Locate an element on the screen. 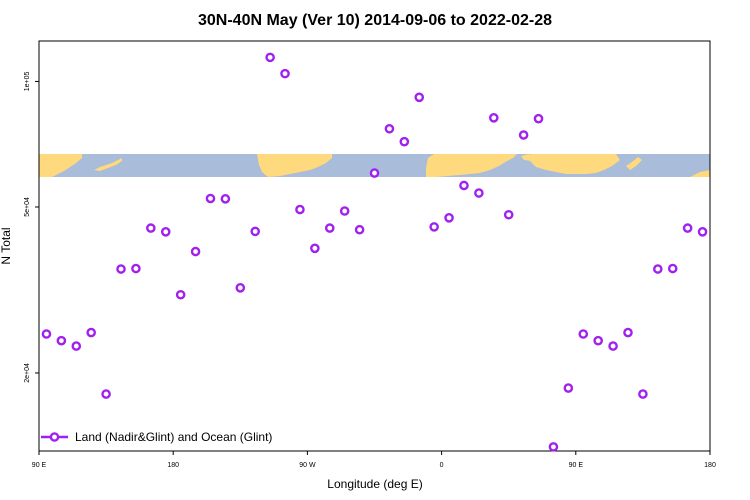 The height and width of the screenshot is (500, 750). x-tick-label: 0 is located at coordinates (442, 465).